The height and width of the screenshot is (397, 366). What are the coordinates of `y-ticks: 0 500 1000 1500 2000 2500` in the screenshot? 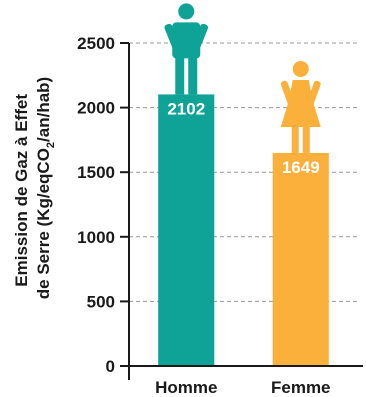 It's located at (103, 205).